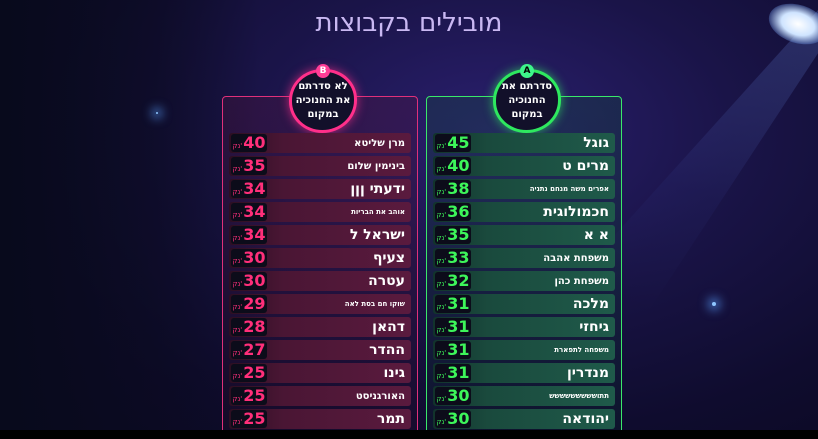 The height and width of the screenshot is (439, 818). Describe the element at coordinates (524, 166) in the screenshot. I see `leaderboard-row: מרים ט נק' 40` at that location.